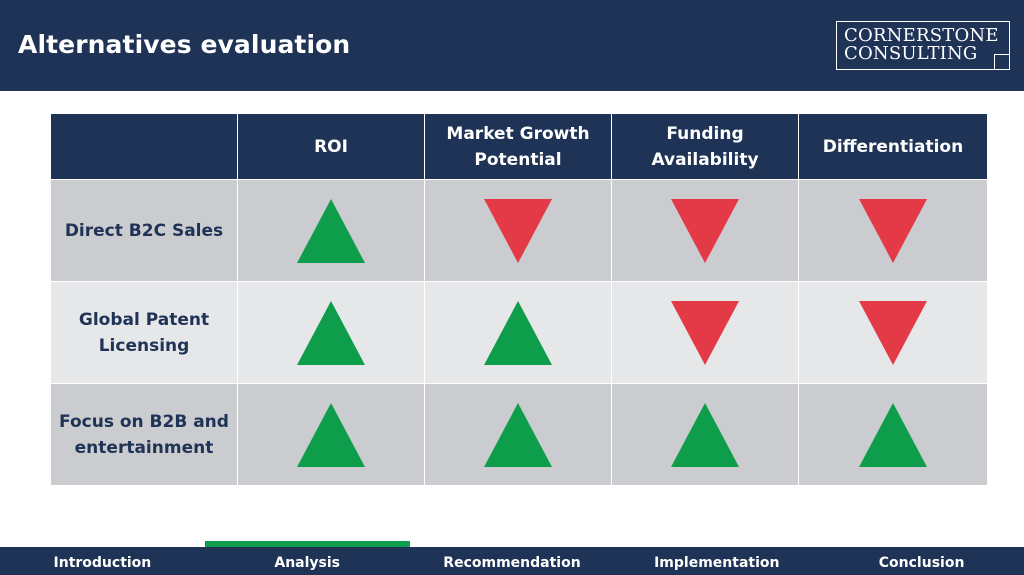  Describe the element at coordinates (331, 147) in the screenshot. I see `column-header-roi: ROI` at that location.